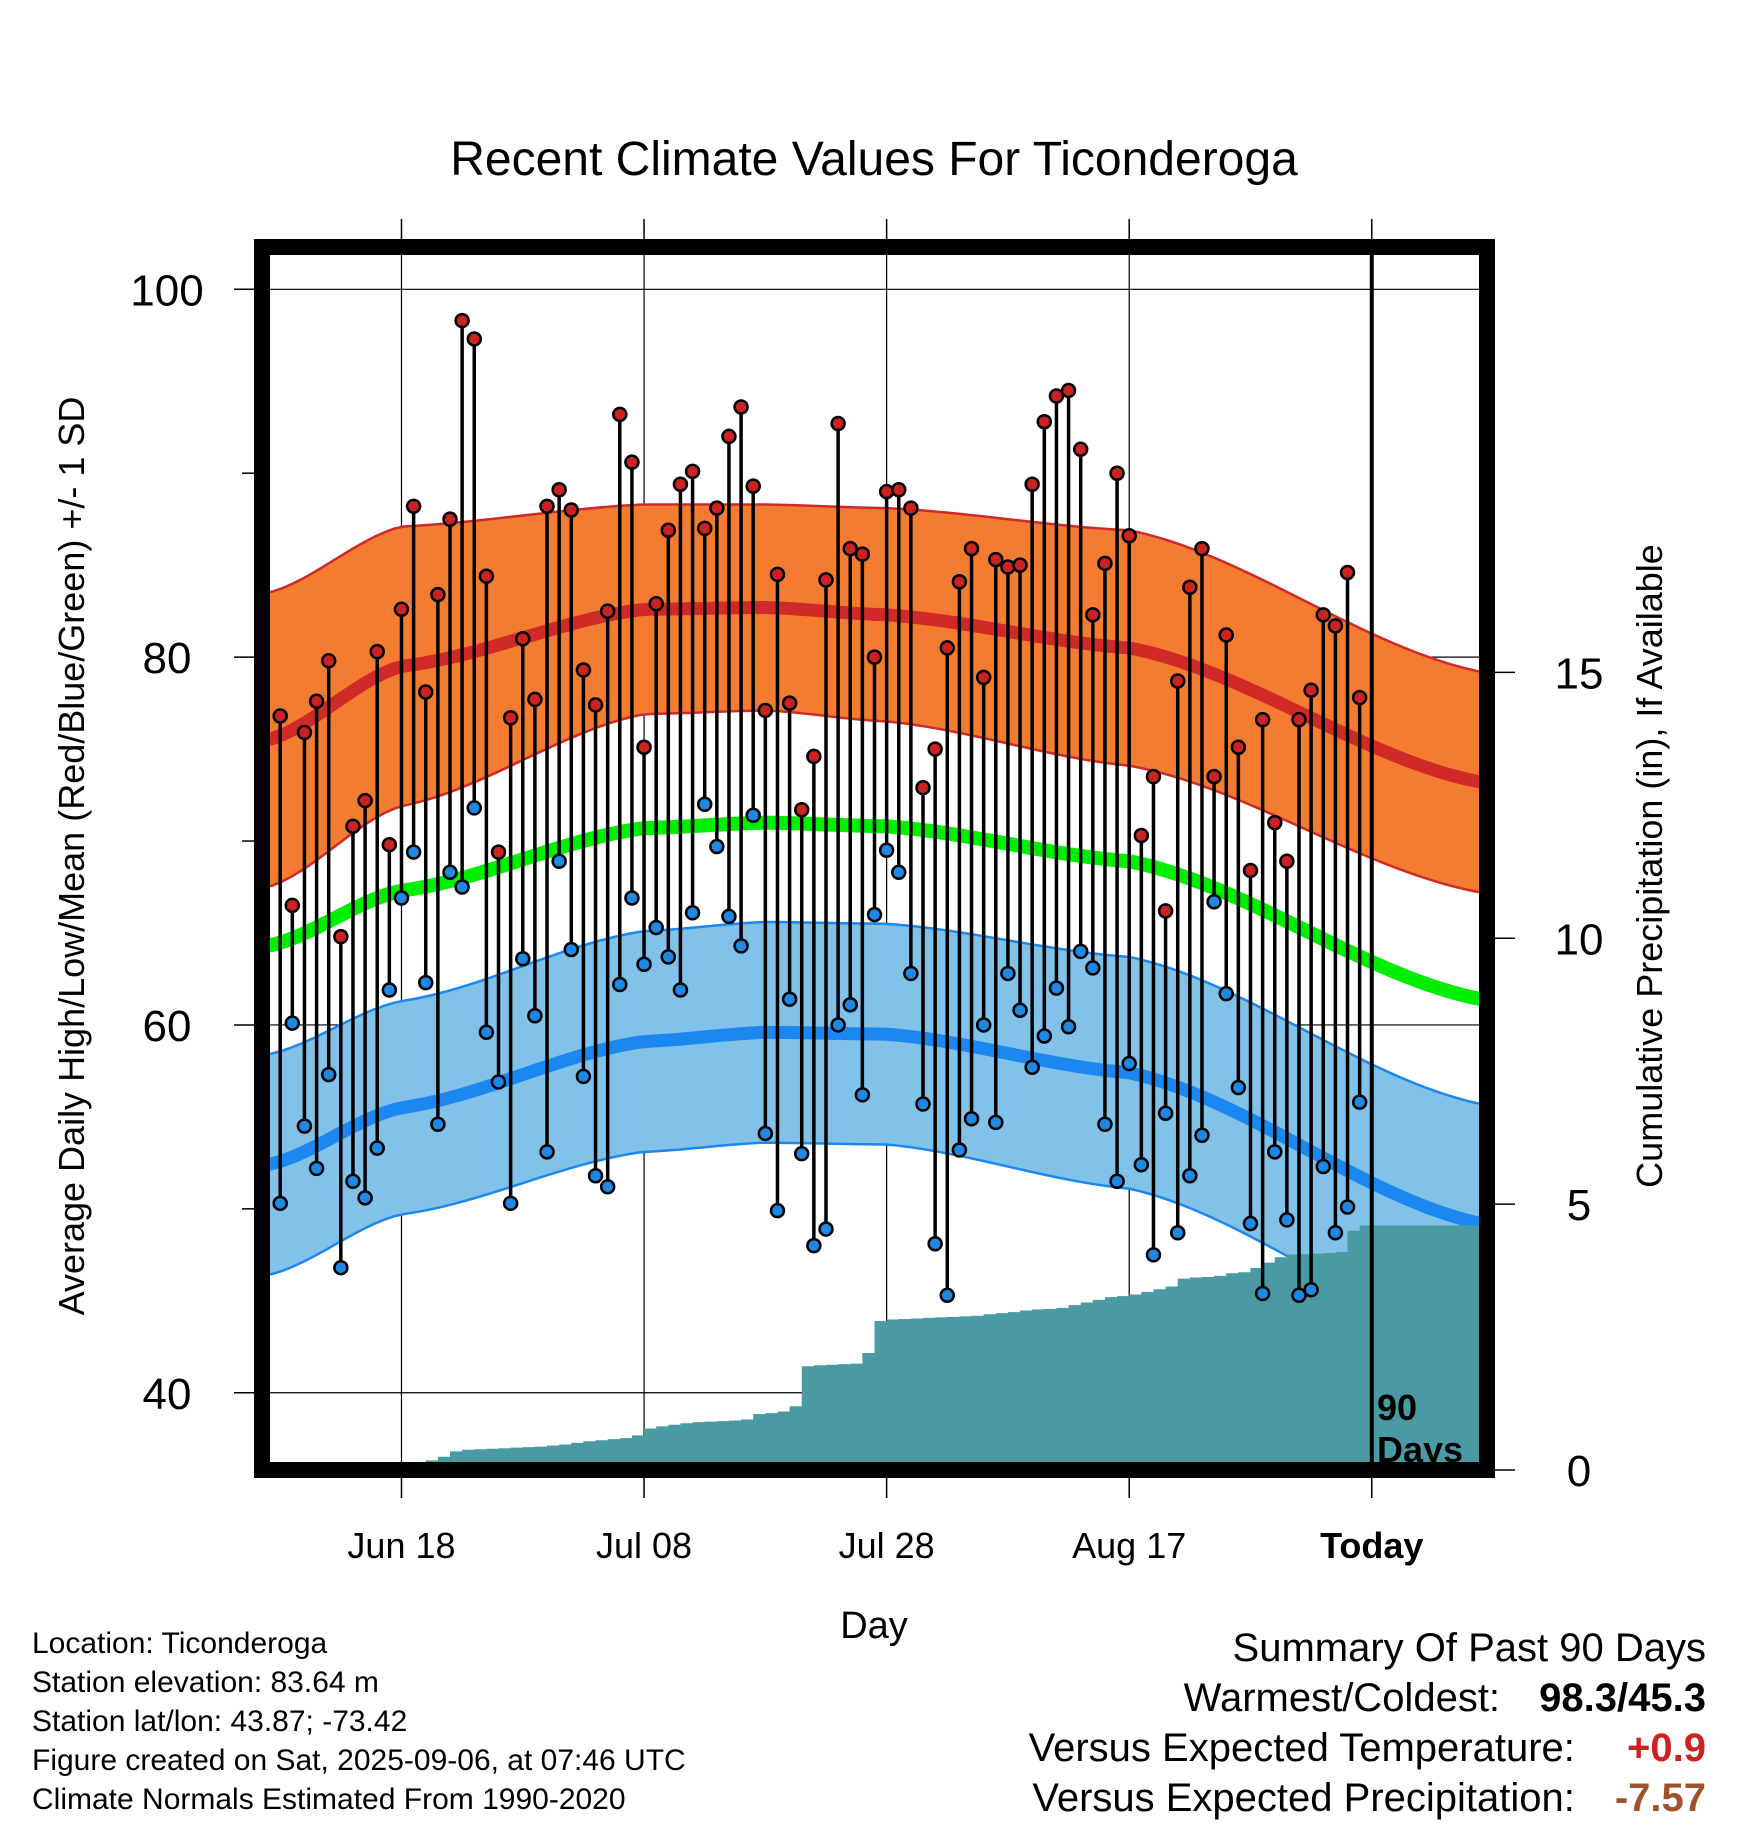 Image resolution: width=1748 pixels, height=1828 pixels. I want to click on x-tick-label: Aug 17, so click(1129, 1545).